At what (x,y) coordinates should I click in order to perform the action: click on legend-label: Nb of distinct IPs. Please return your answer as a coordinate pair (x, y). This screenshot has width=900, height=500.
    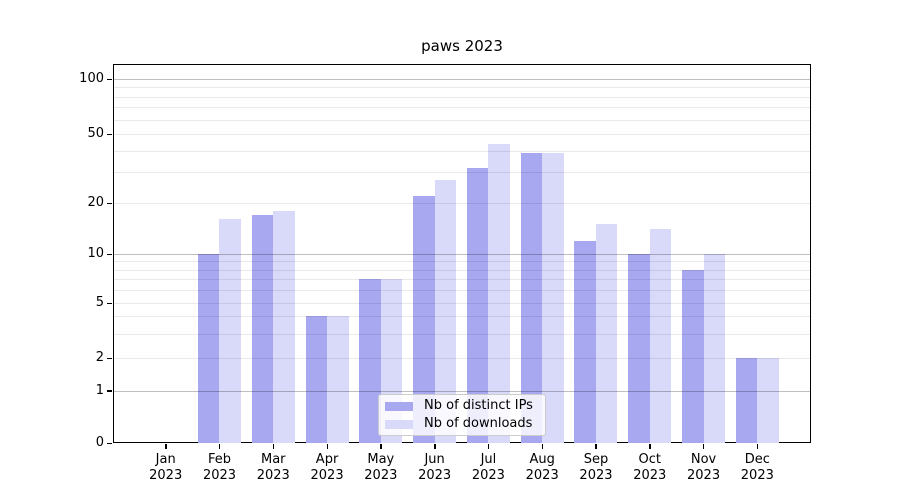
    Looking at the image, I should click on (478, 405).